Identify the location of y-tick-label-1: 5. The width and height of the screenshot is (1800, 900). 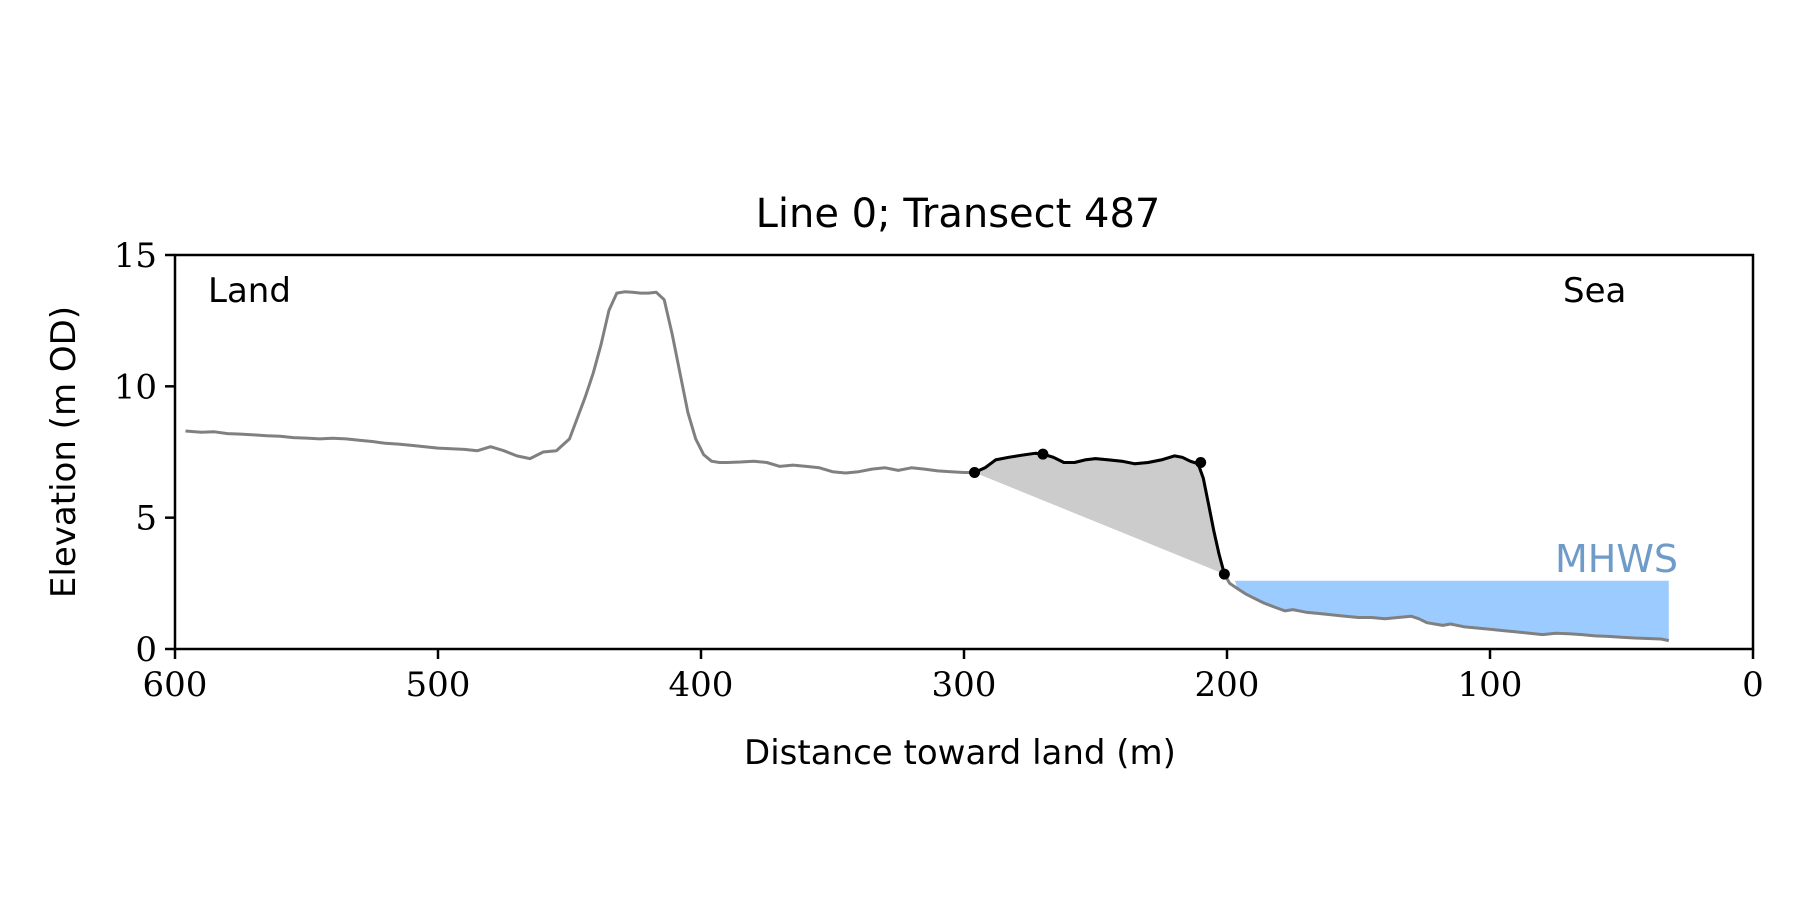
(146, 519).